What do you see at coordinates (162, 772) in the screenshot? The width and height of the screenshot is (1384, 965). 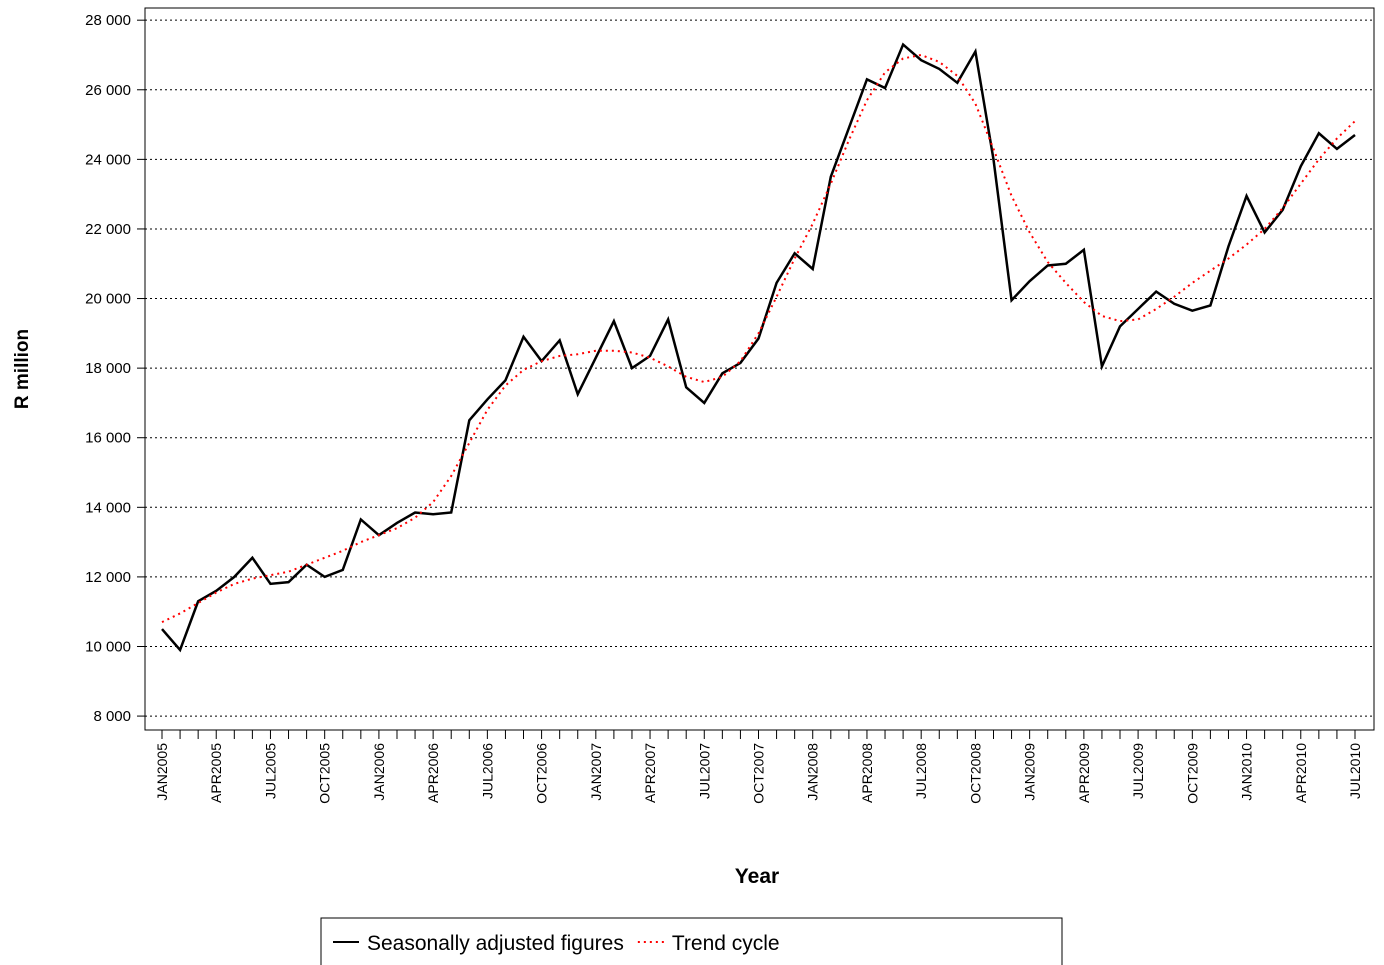 I see `x-tick-label: JAN2005` at bounding box center [162, 772].